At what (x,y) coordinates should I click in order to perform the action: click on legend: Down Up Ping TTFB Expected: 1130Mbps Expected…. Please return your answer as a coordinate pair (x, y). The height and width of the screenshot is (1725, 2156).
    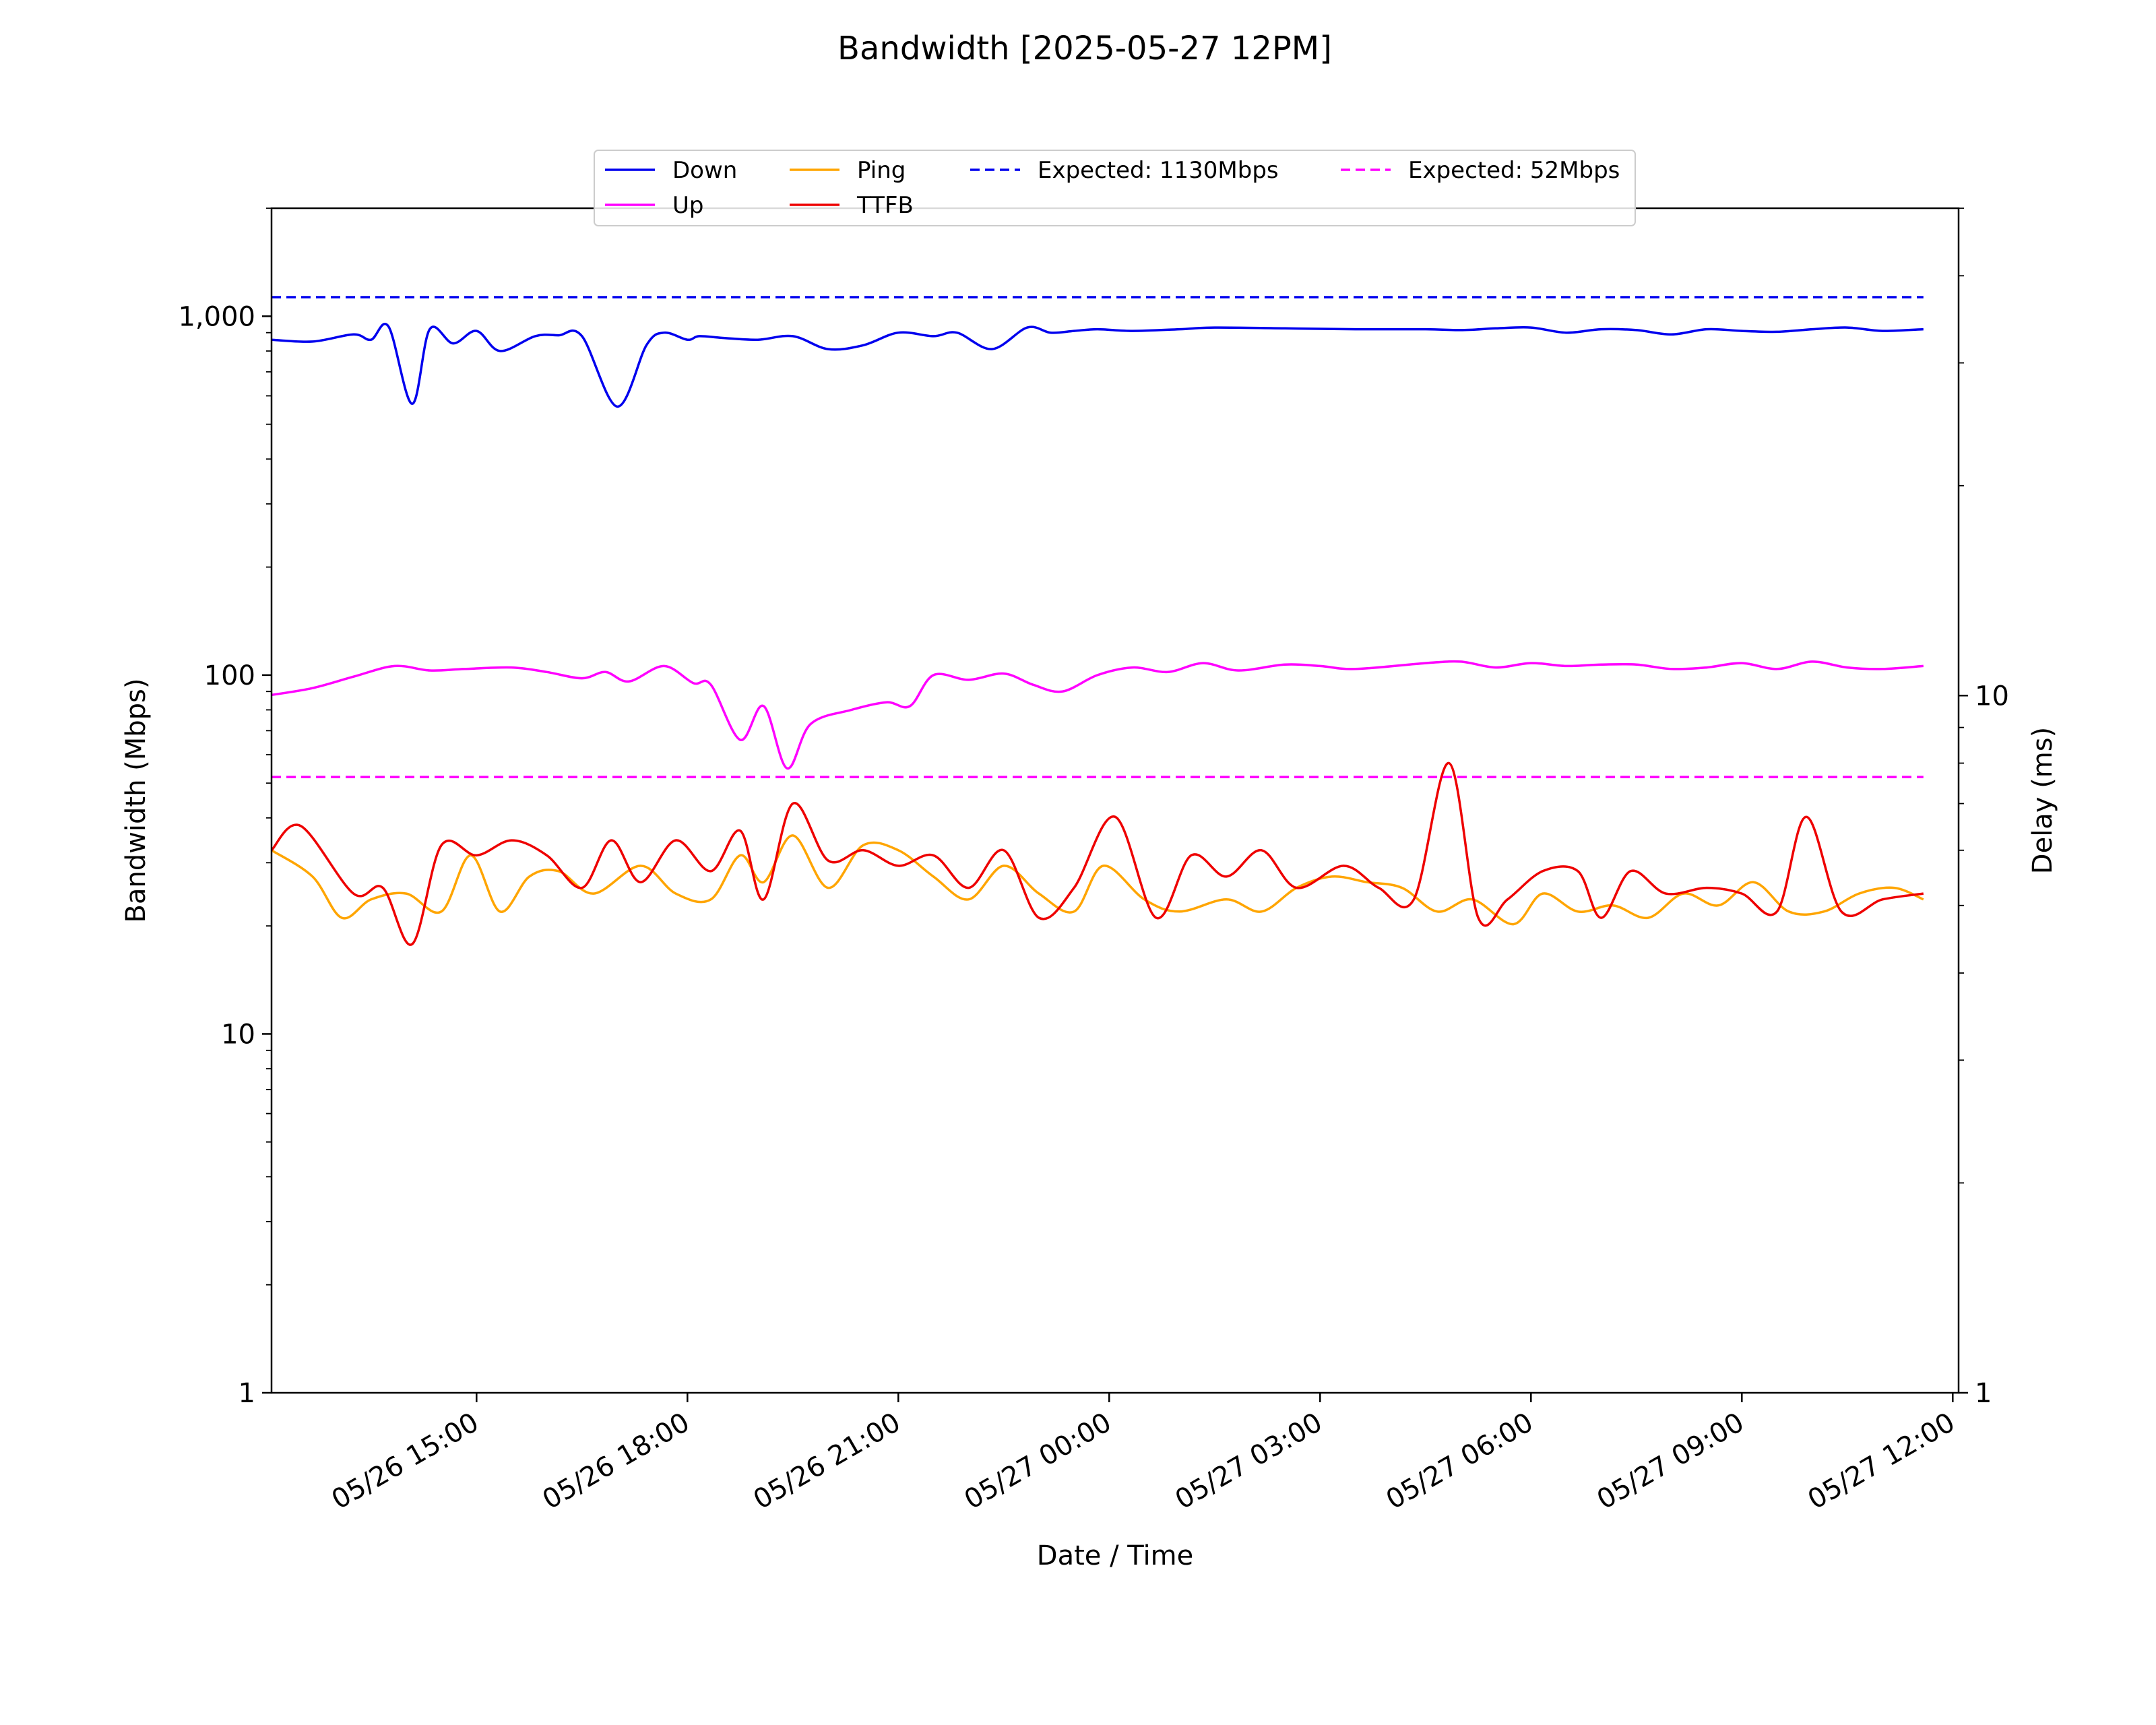
    Looking at the image, I should click on (1115, 188).